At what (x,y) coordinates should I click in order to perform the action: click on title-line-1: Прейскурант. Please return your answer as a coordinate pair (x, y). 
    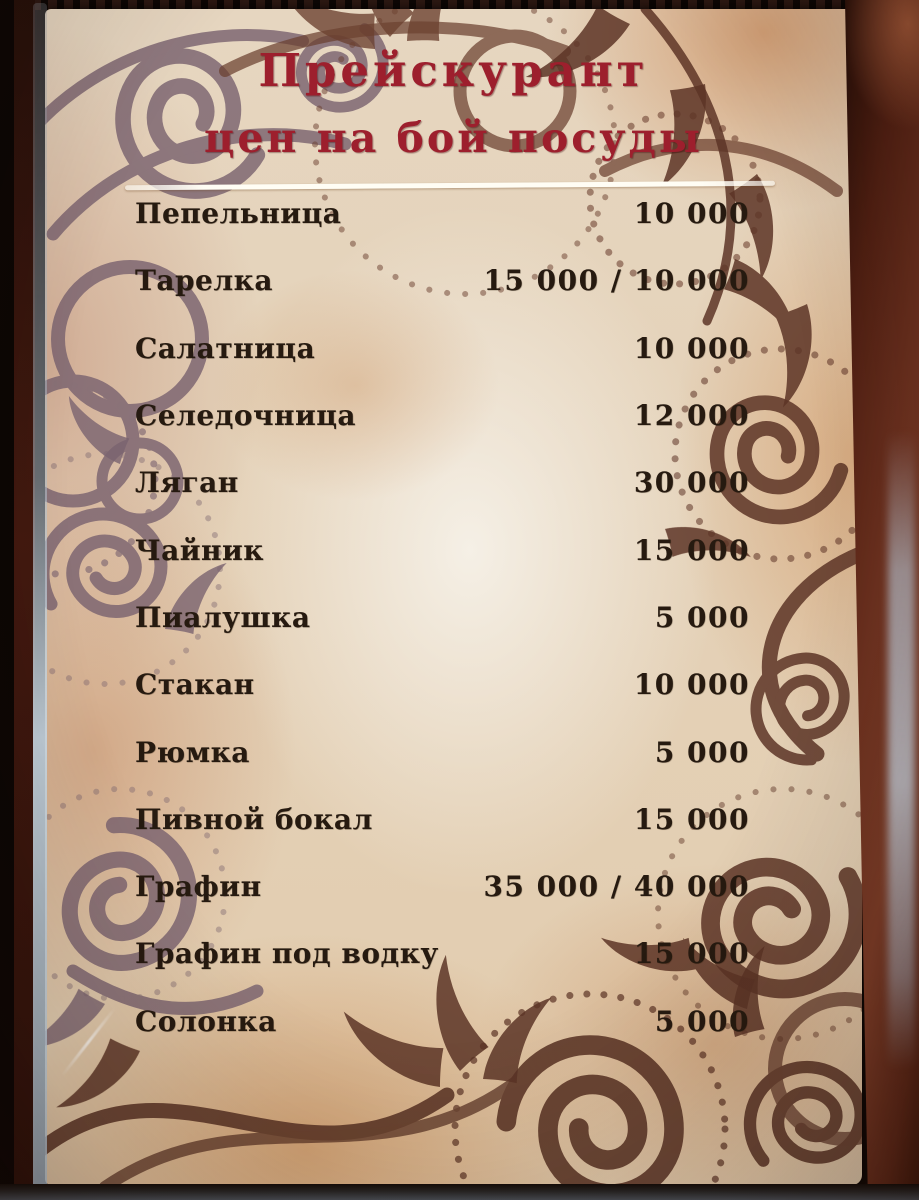
    Looking at the image, I should click on (453, 70).